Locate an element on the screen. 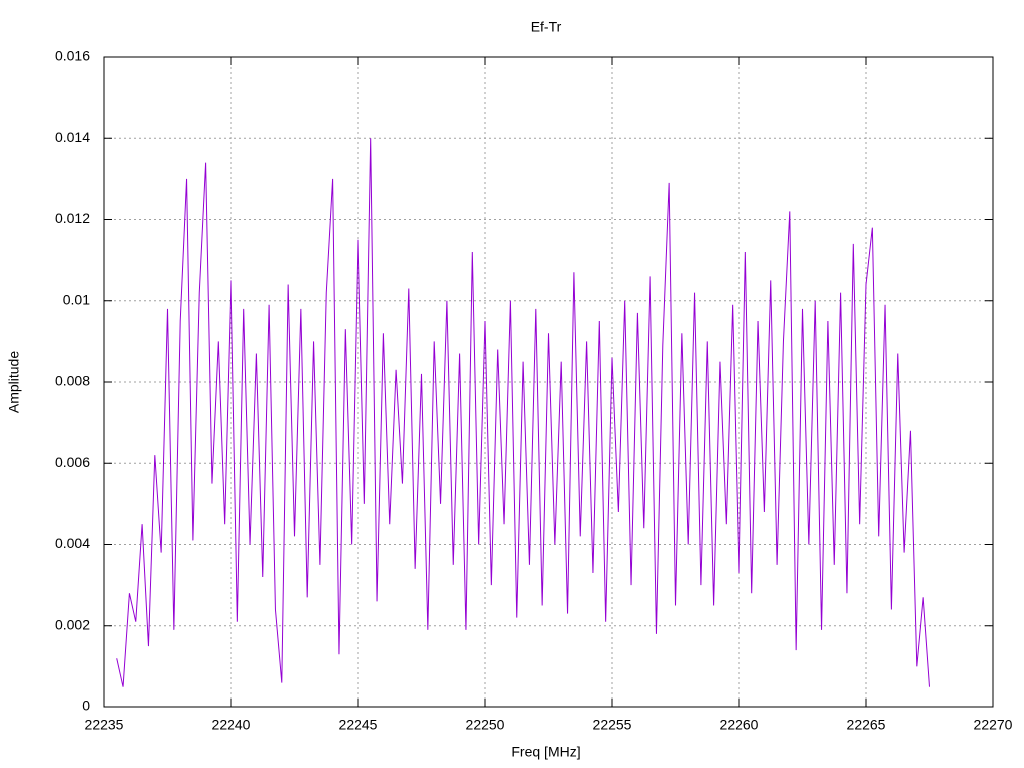  x-tick-label: 22260 is located at coordinates (739, 725).